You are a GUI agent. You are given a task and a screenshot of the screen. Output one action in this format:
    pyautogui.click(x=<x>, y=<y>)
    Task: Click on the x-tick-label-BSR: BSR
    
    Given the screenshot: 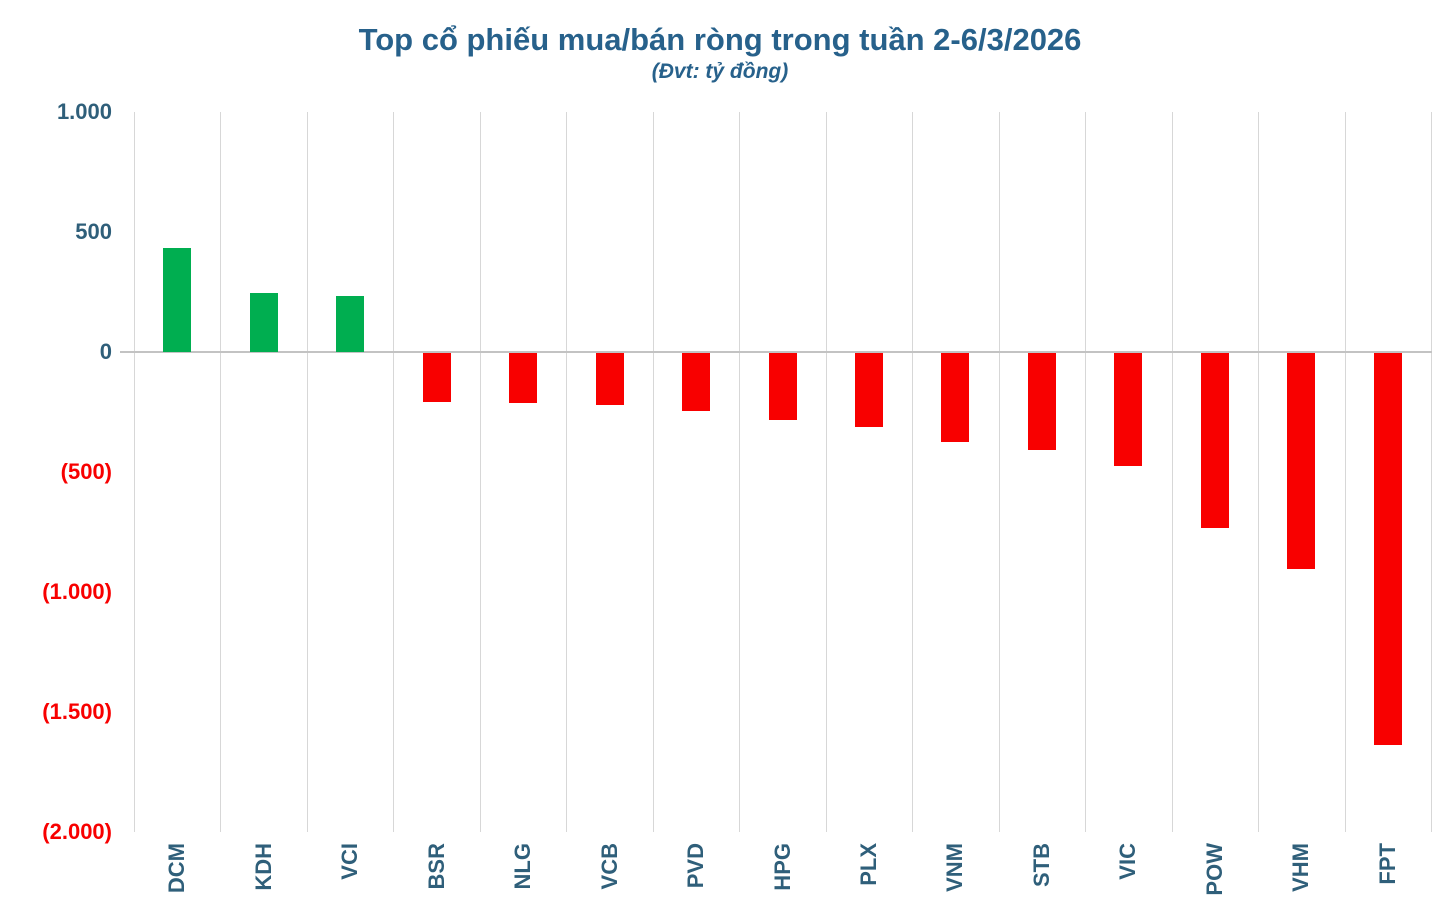 What is the action you would take?
    pyautogui.click(x=436, y=866)
    